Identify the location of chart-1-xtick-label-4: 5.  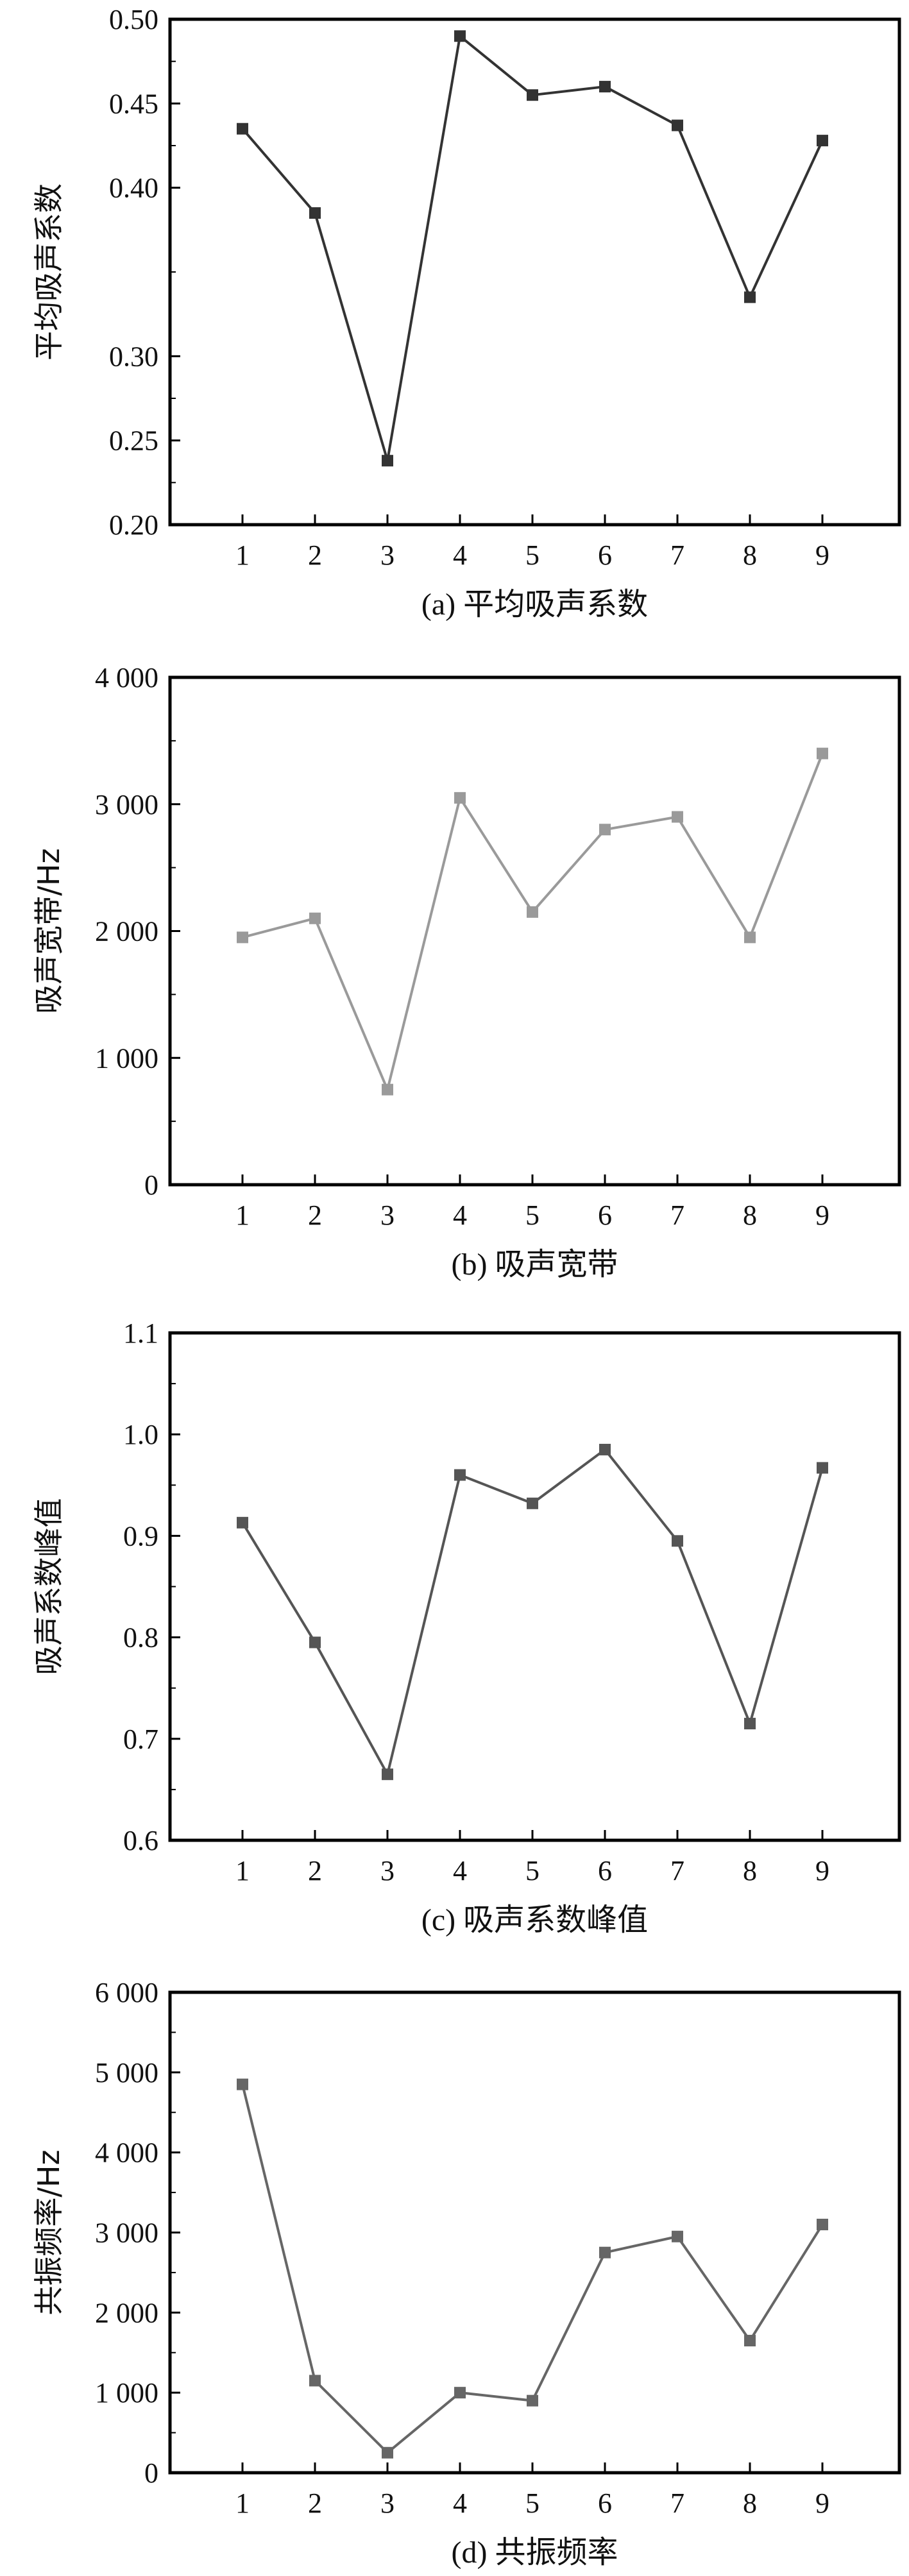
(532, 1215).